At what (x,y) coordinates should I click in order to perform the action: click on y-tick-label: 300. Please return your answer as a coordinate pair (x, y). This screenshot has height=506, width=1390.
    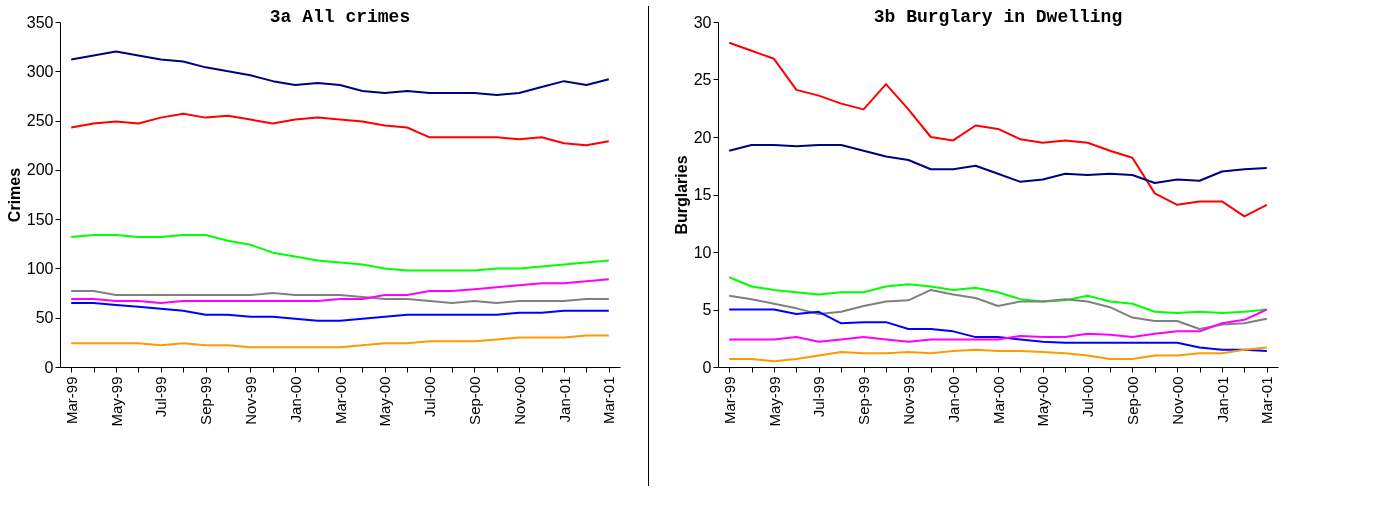
    Looking at the image, I should click on (40, 71).